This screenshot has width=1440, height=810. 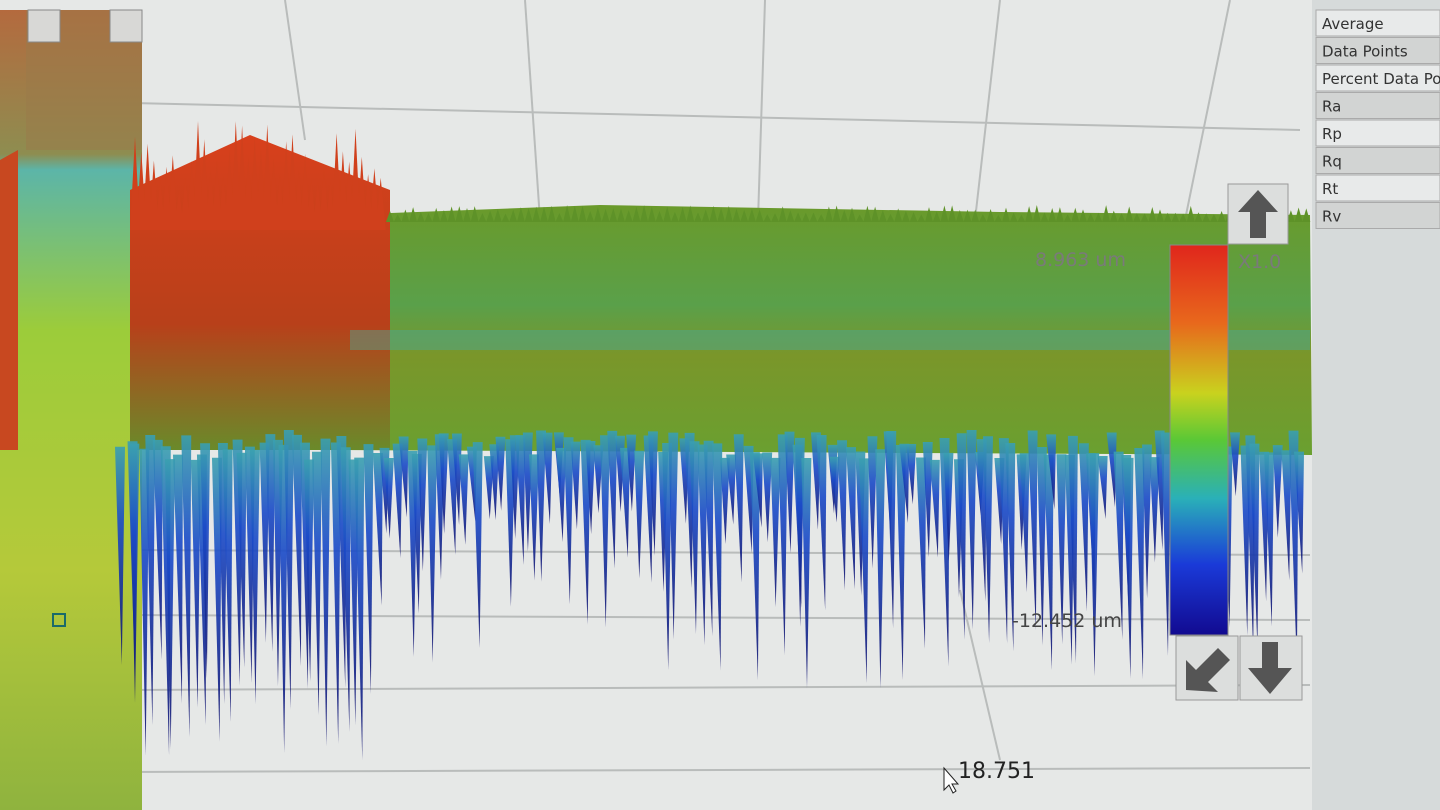 I want to click on diagonal-arrow, so click(x=1208, y=670).